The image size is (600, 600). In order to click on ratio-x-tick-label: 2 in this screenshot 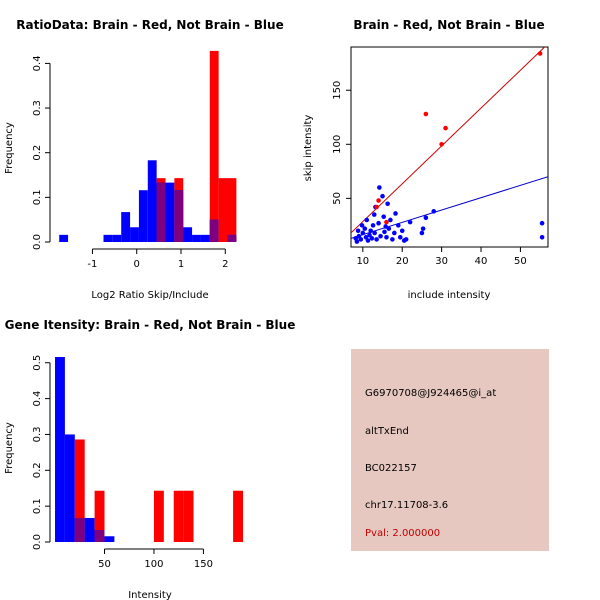, I will do `click(225, 264)`.